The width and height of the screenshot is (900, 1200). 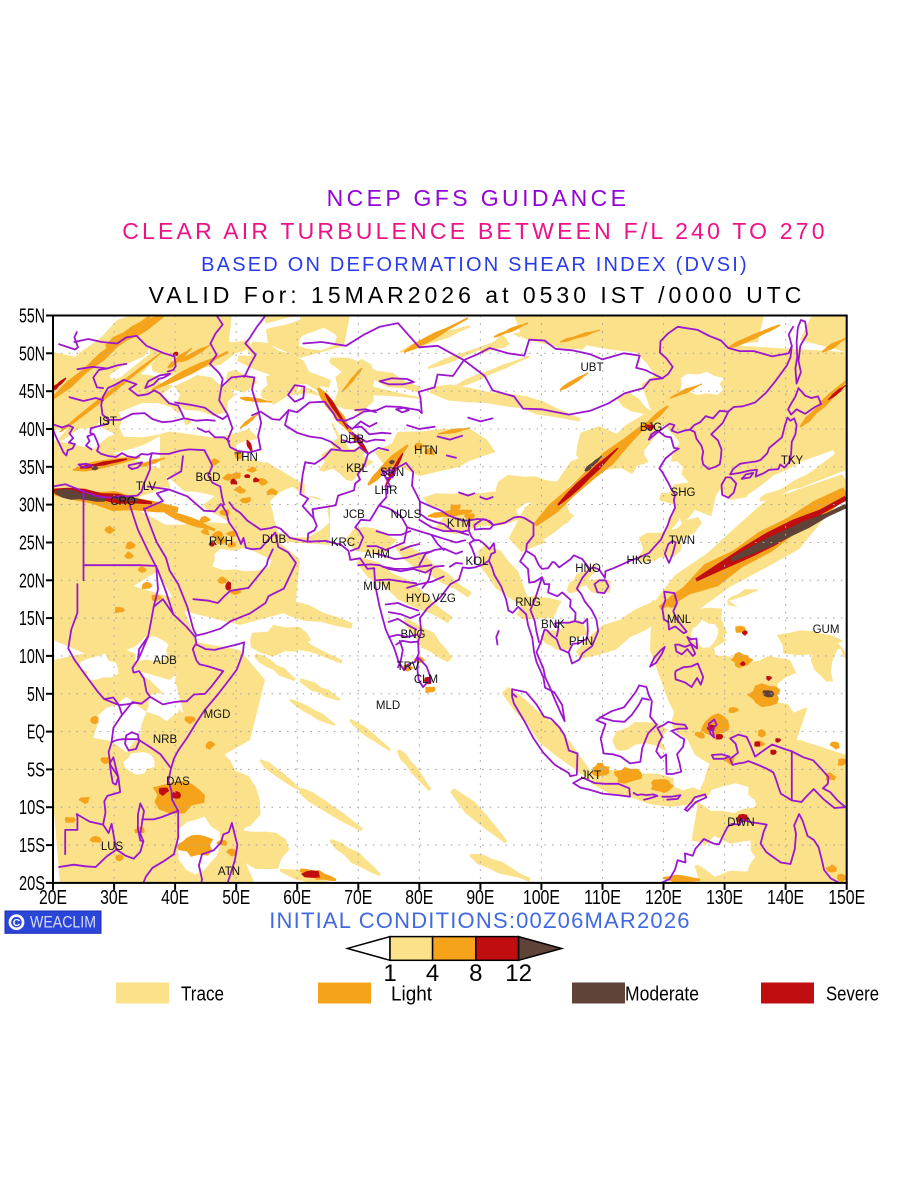 I want to click on svg-text: BGD, so click(x=208, y=478).